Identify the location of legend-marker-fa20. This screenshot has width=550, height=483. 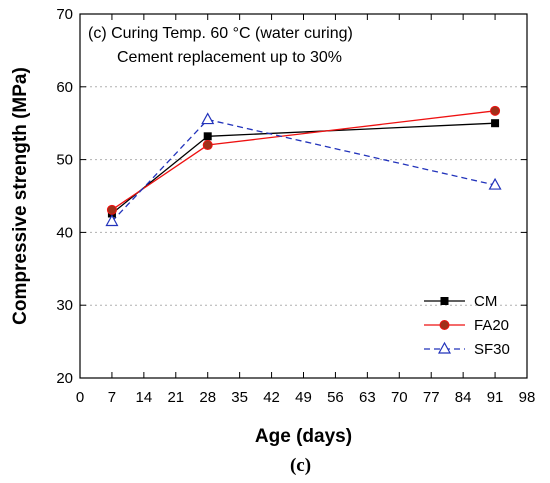
(444, 325).